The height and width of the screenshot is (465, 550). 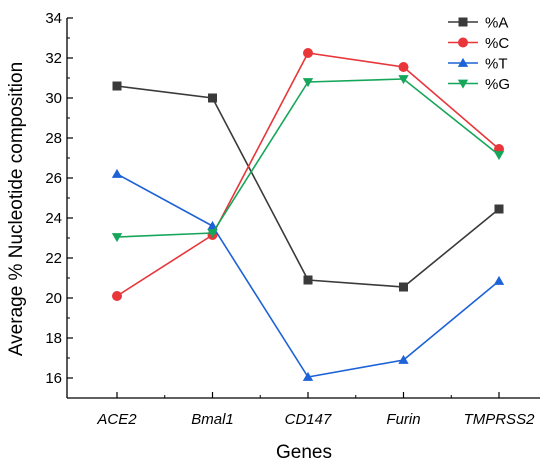 What do you see at coordinates (53, 58) in the screenshot?
I see `y-tick-label: 32` at bounding box center [53, 58].